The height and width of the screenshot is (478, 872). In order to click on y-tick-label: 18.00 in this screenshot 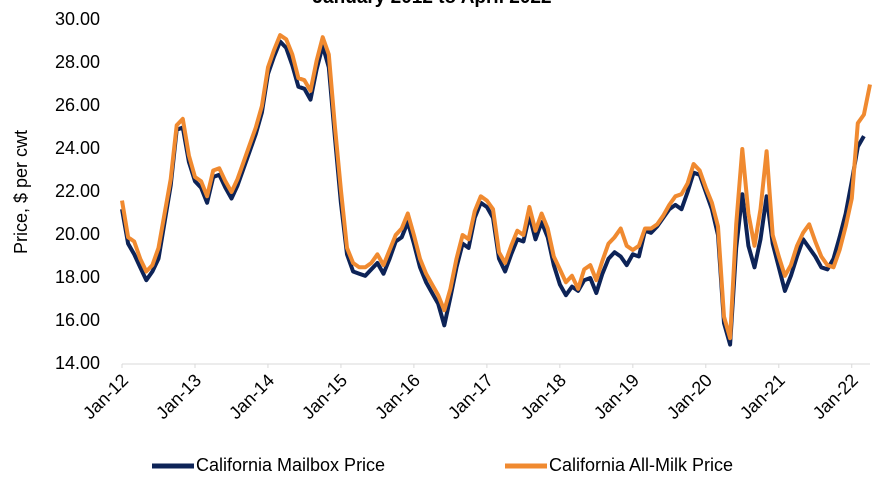, I will do `click(77, 277)`.